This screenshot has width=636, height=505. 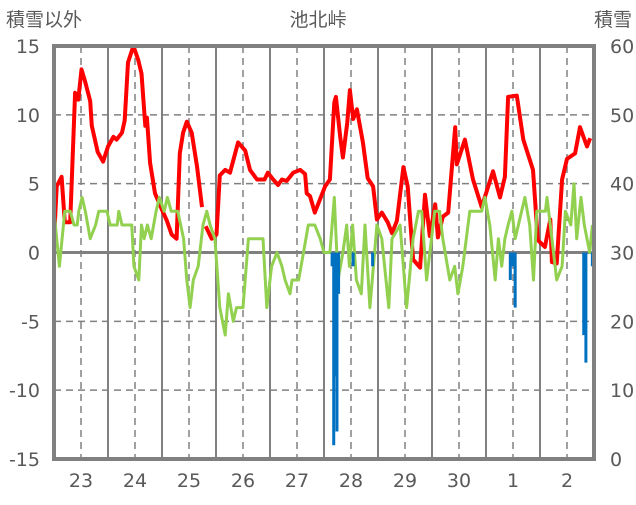 What do you see at coordinates (459, 481) in the screenshot?
I see `x-tick-label: 30` at bounding box center [459, 481].